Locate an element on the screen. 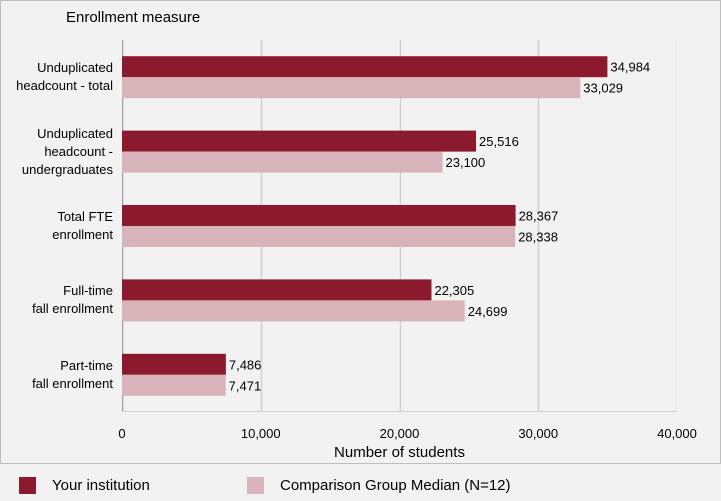 This screenshot has width=721, height=501. x-tick-label: 30,000 is located at coordinates (538, 433).